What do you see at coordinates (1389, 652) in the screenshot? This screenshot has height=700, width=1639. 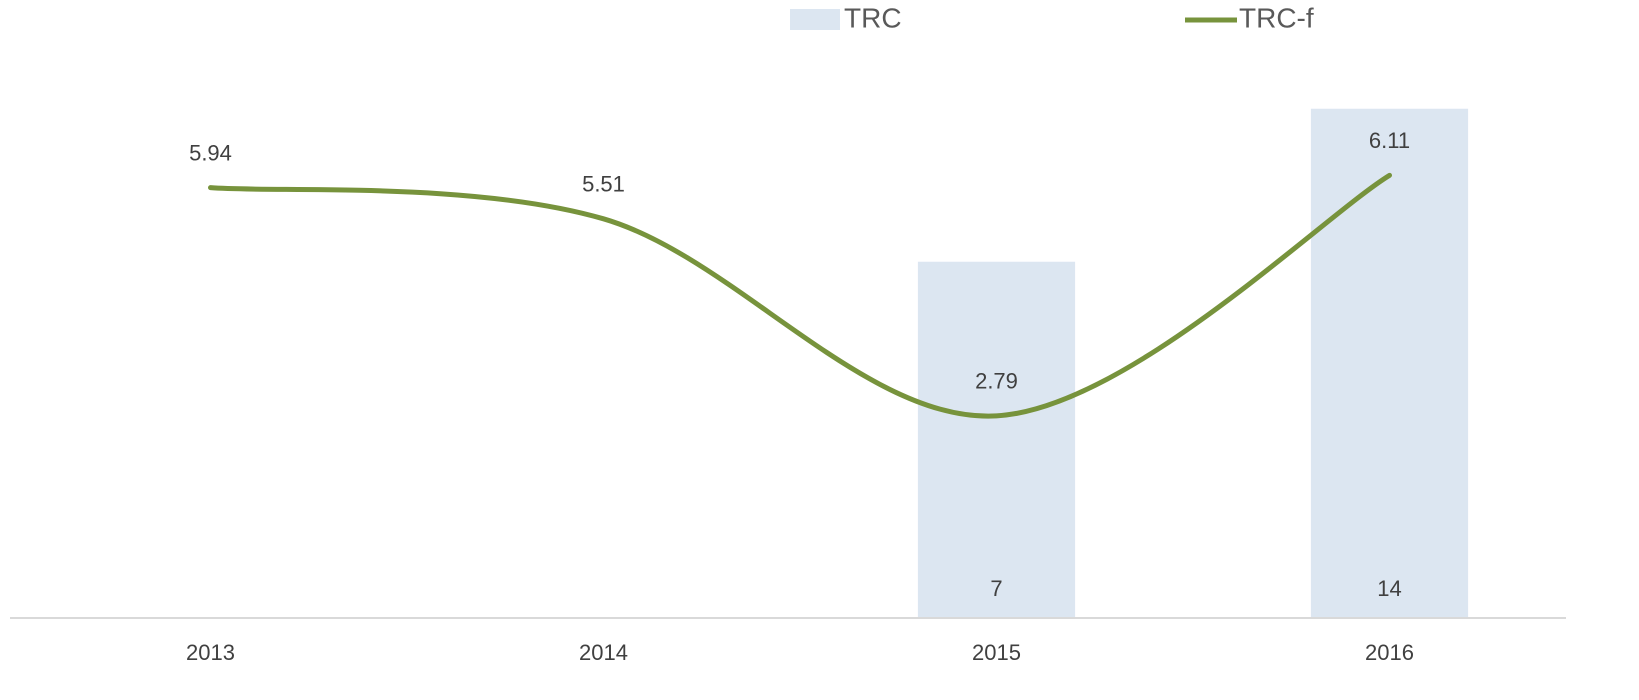 I see `x-tick-label: 2016` at bounding box center [1389, 652].